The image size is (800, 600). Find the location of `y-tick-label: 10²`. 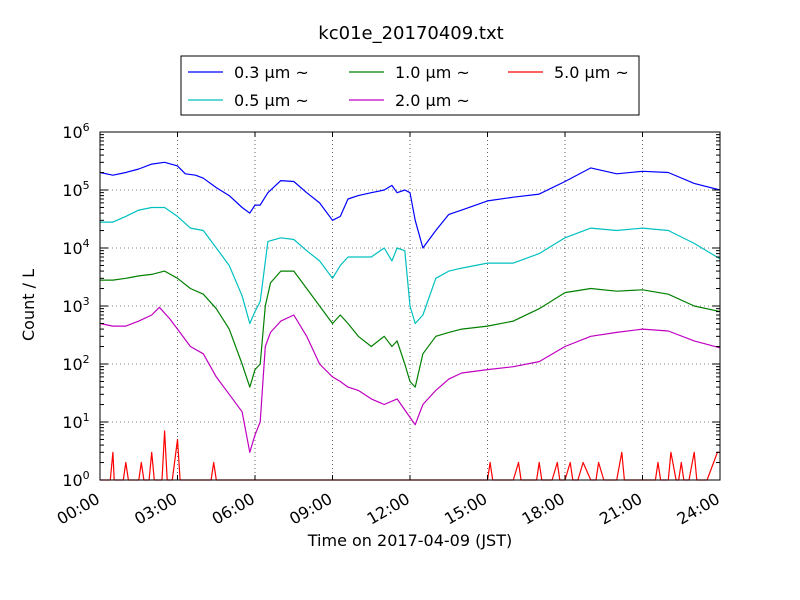

y-tick-label: 10² is located at coordinates (75, 363).